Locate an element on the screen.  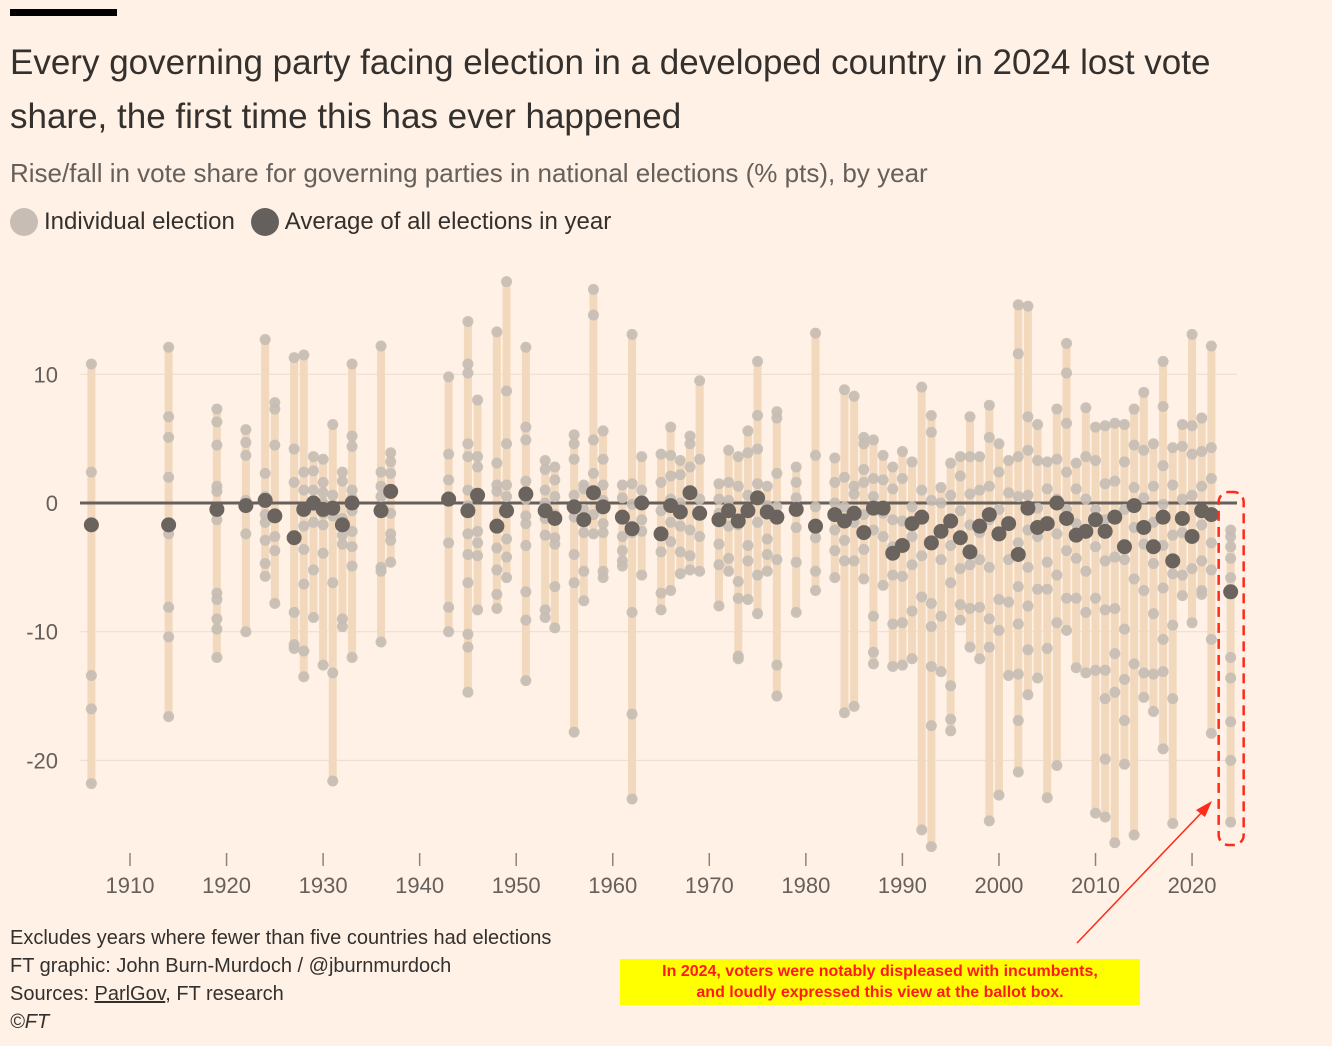
election-point-1979 is located at coordinates (796, 562).